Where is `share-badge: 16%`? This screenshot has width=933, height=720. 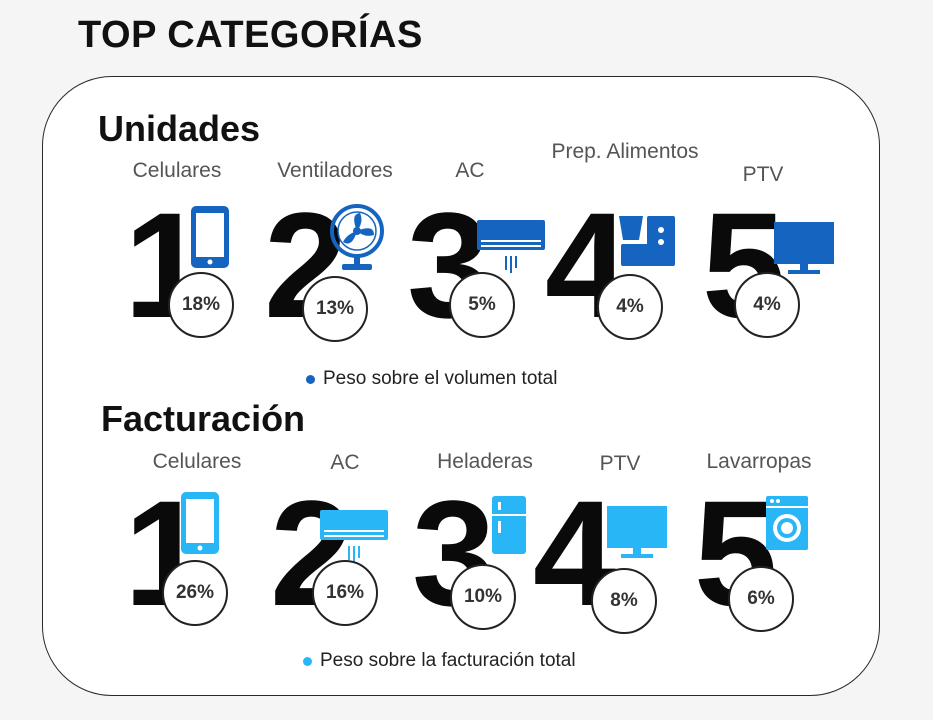 share-badge: 16% is located at coordinates (345, 593).